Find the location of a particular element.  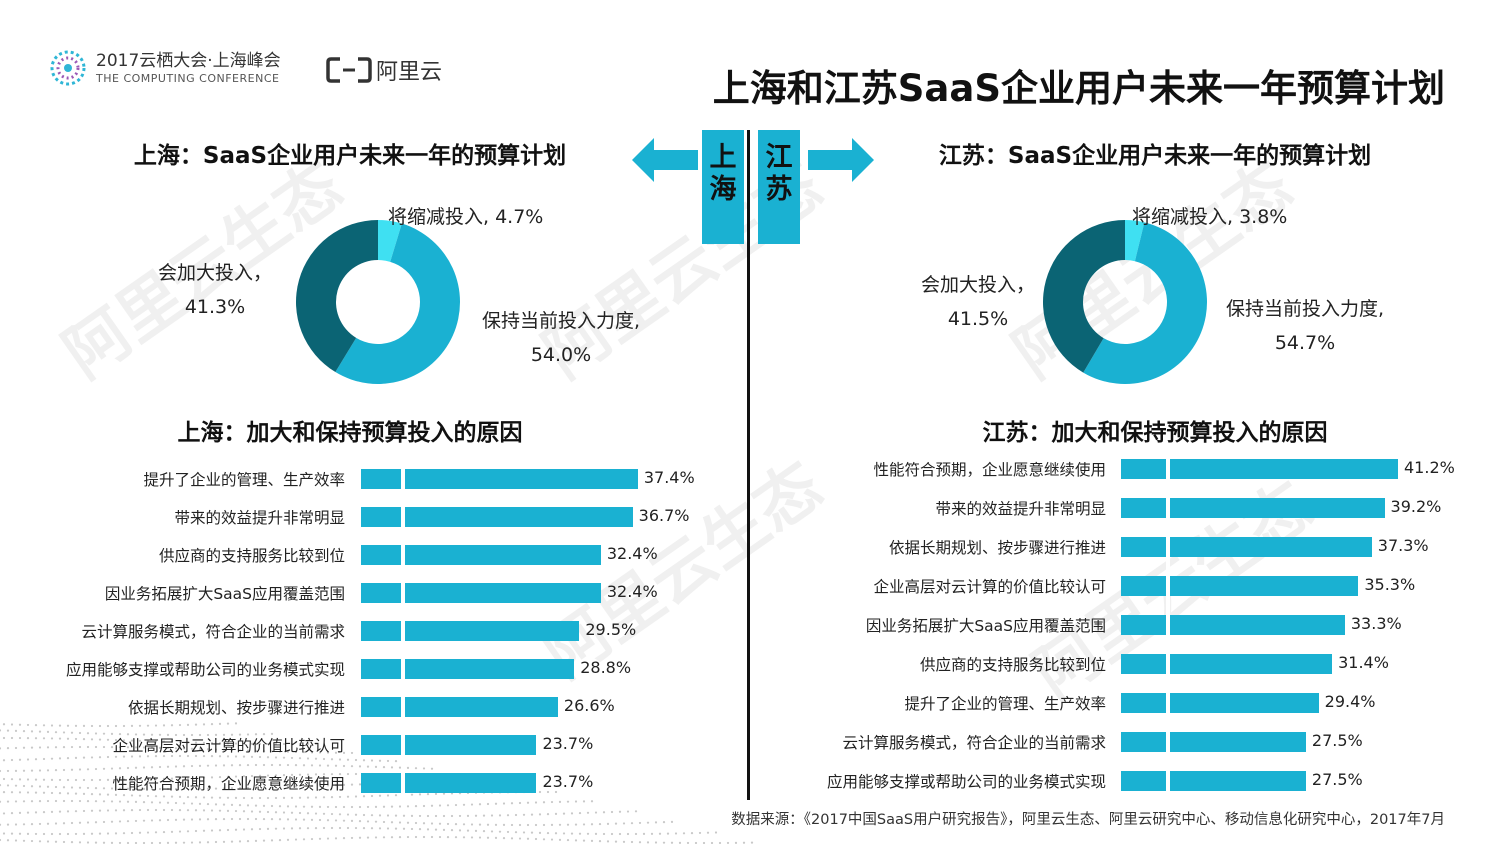

donut-label-increase-value: 41.5% is located at coordinates (978, 319).